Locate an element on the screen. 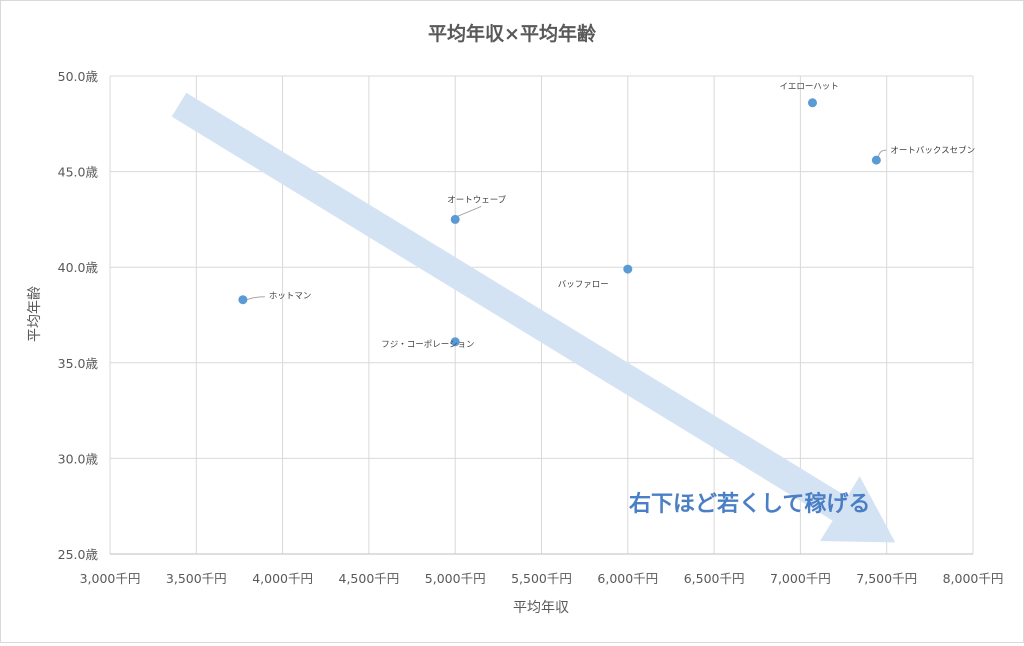 This screenshot has height=646, width=1024. x-tick-label: 6,000千円 is located at coordinates (627, 578).